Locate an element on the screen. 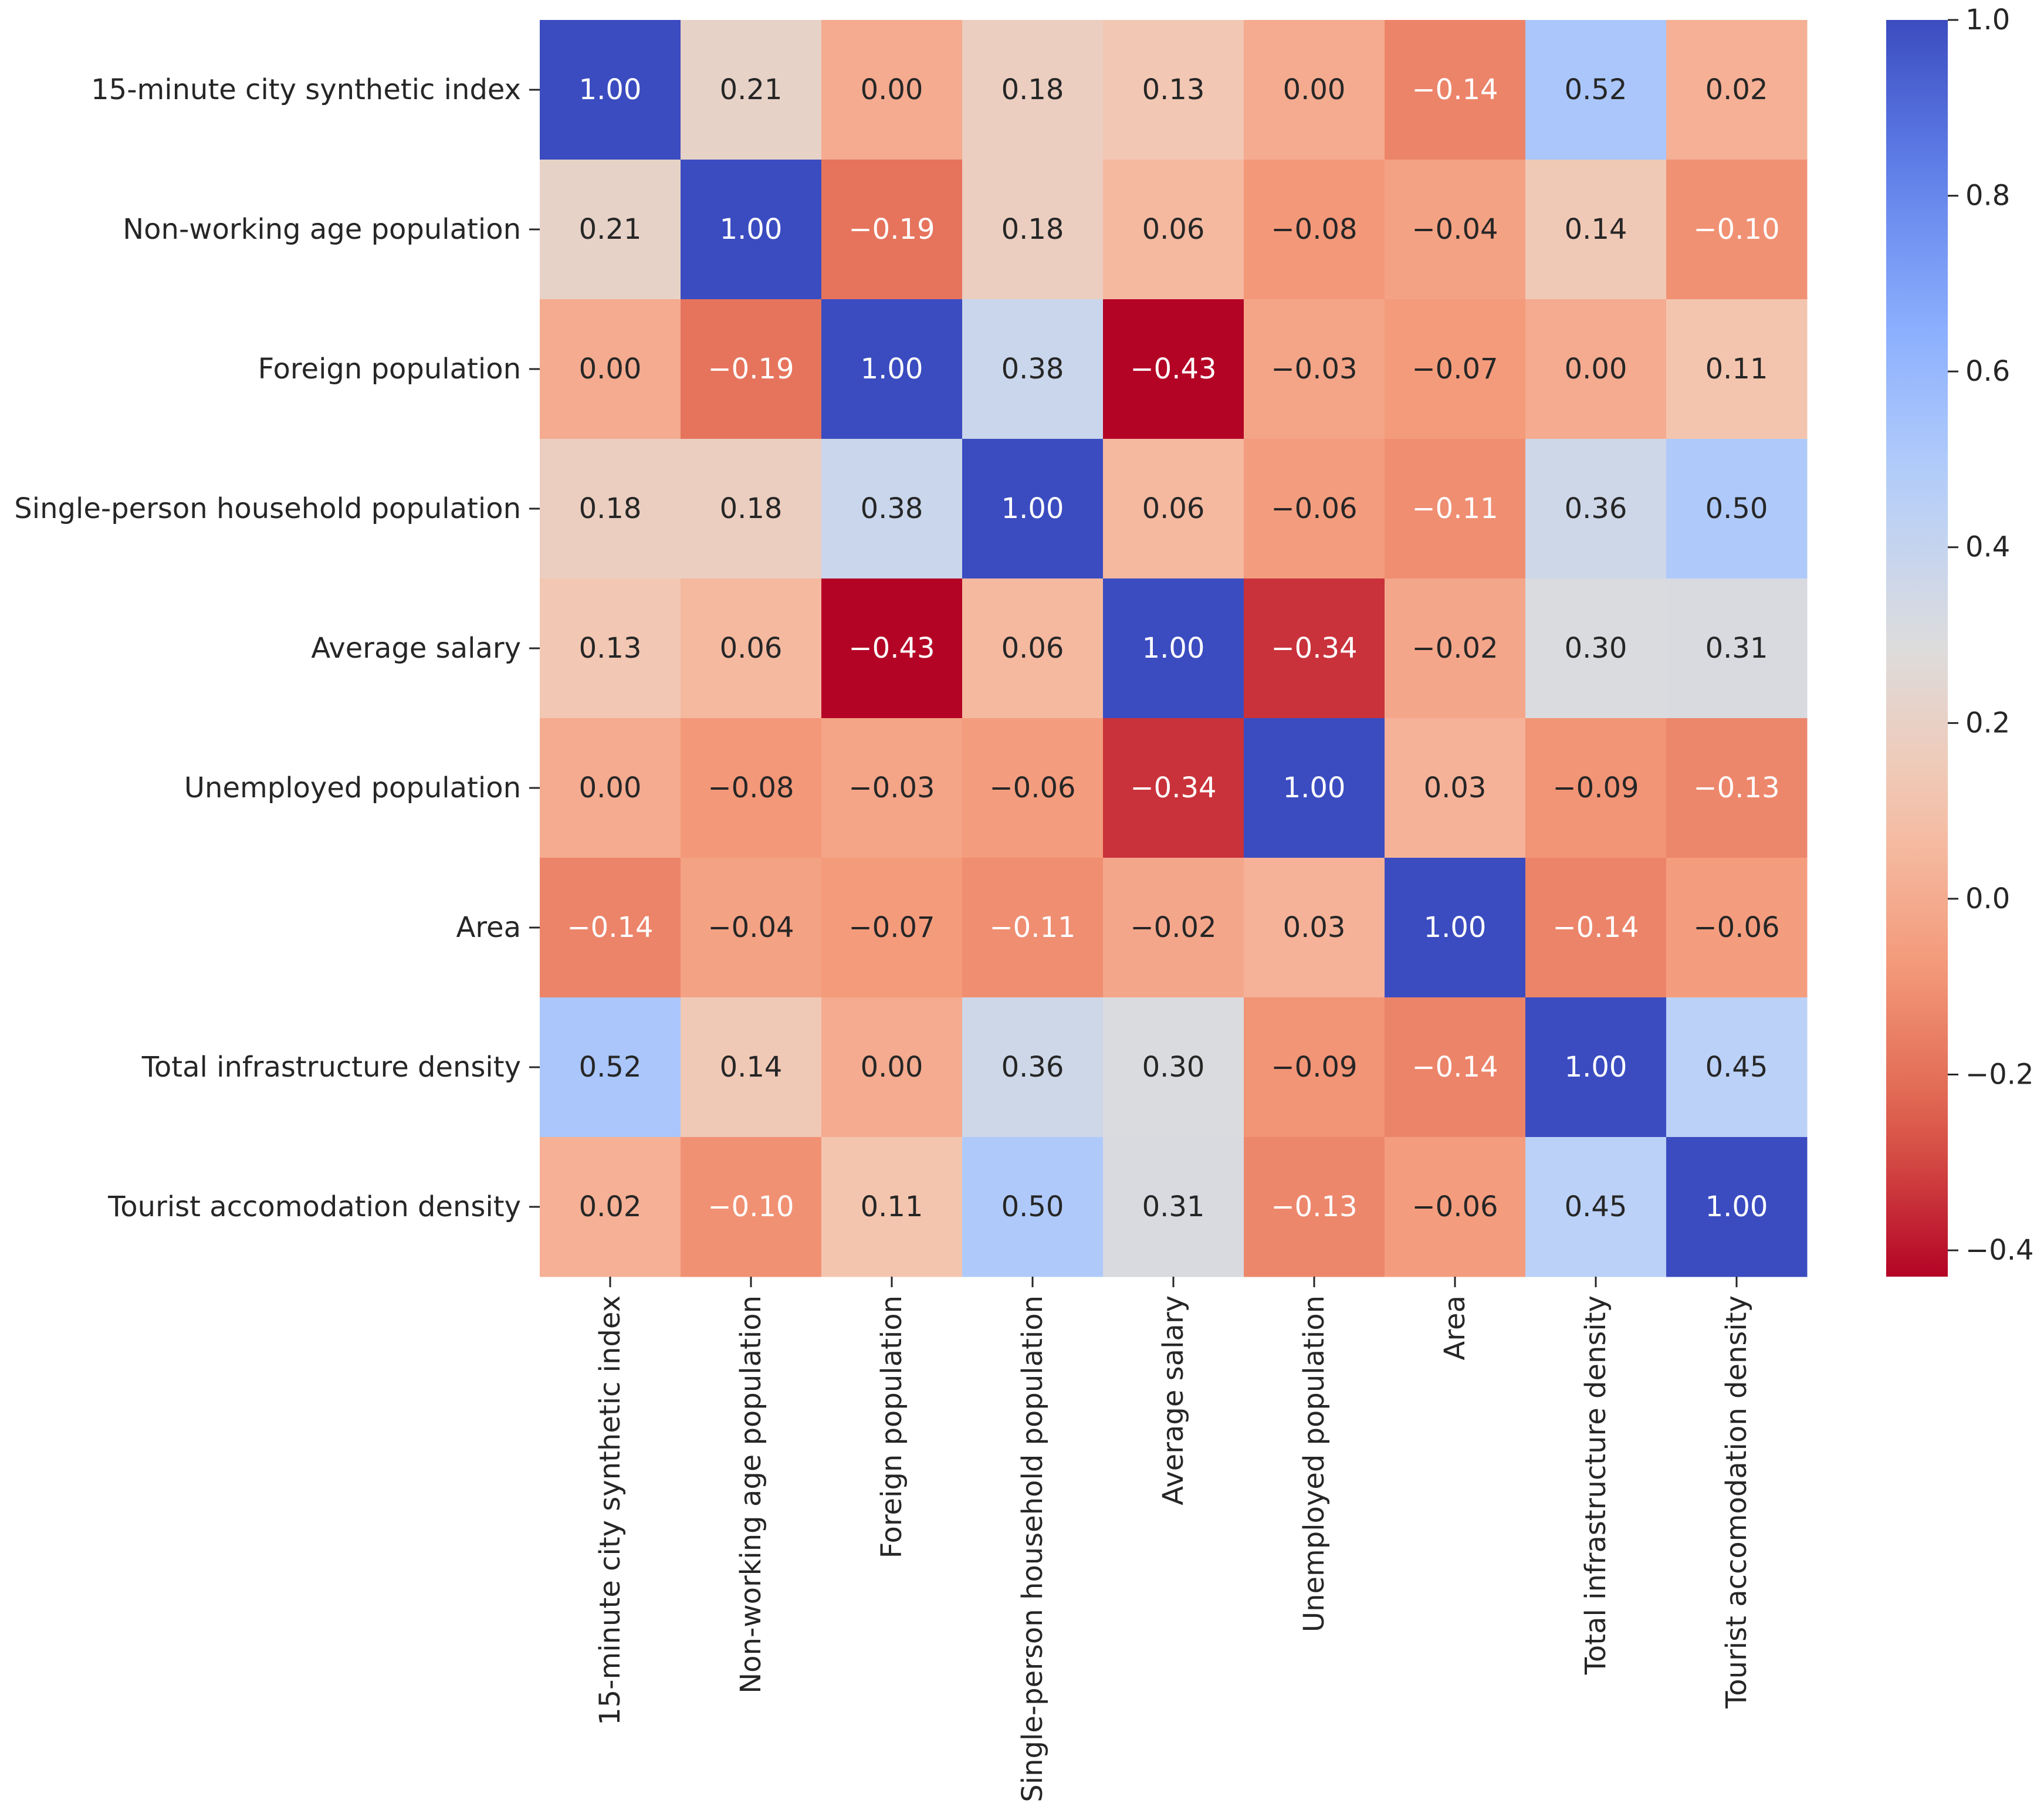 This screenshot has height=1817, width=2044. heatmap-cell-r4-c2 is located at coordinates (892, 648).